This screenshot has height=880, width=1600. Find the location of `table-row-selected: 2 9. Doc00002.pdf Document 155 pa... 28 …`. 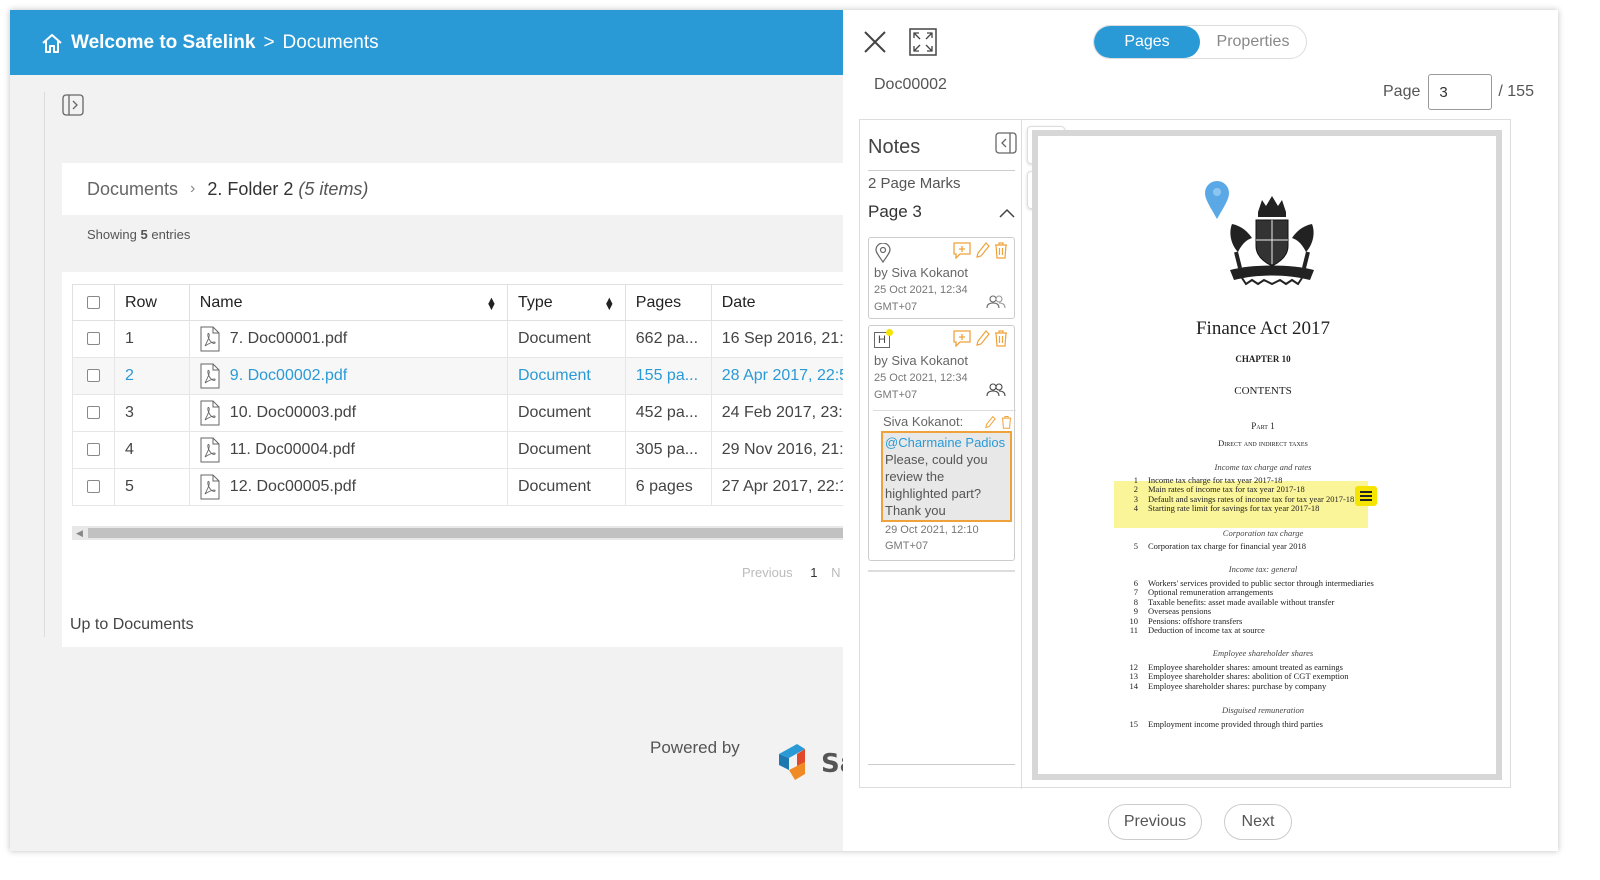

table-row-selected: 2 9. Doc00002.pdf Document 155 pa... 28 … is located at coordinates (472, 376).